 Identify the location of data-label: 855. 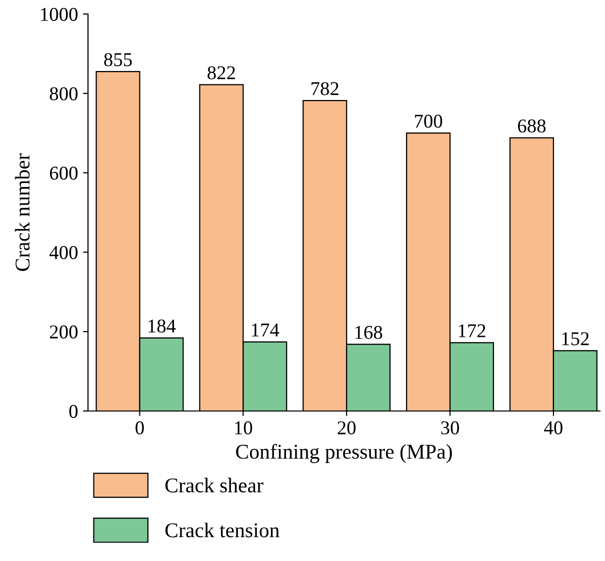
(118, 59).